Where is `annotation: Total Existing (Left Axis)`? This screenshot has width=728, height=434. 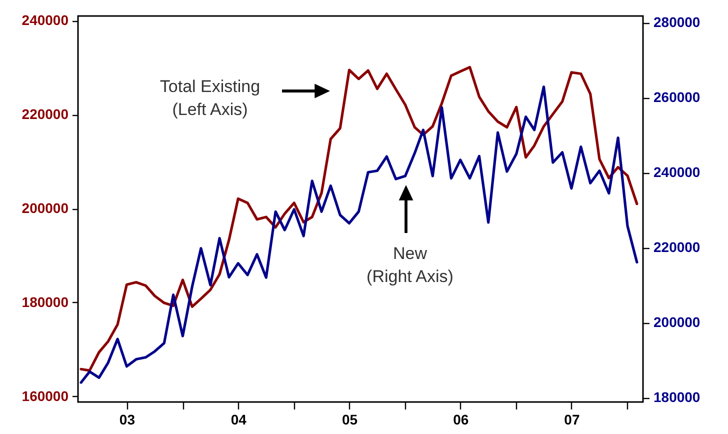
annotation: Total Existing (Left Axis) is located at coordinates (210, 98).